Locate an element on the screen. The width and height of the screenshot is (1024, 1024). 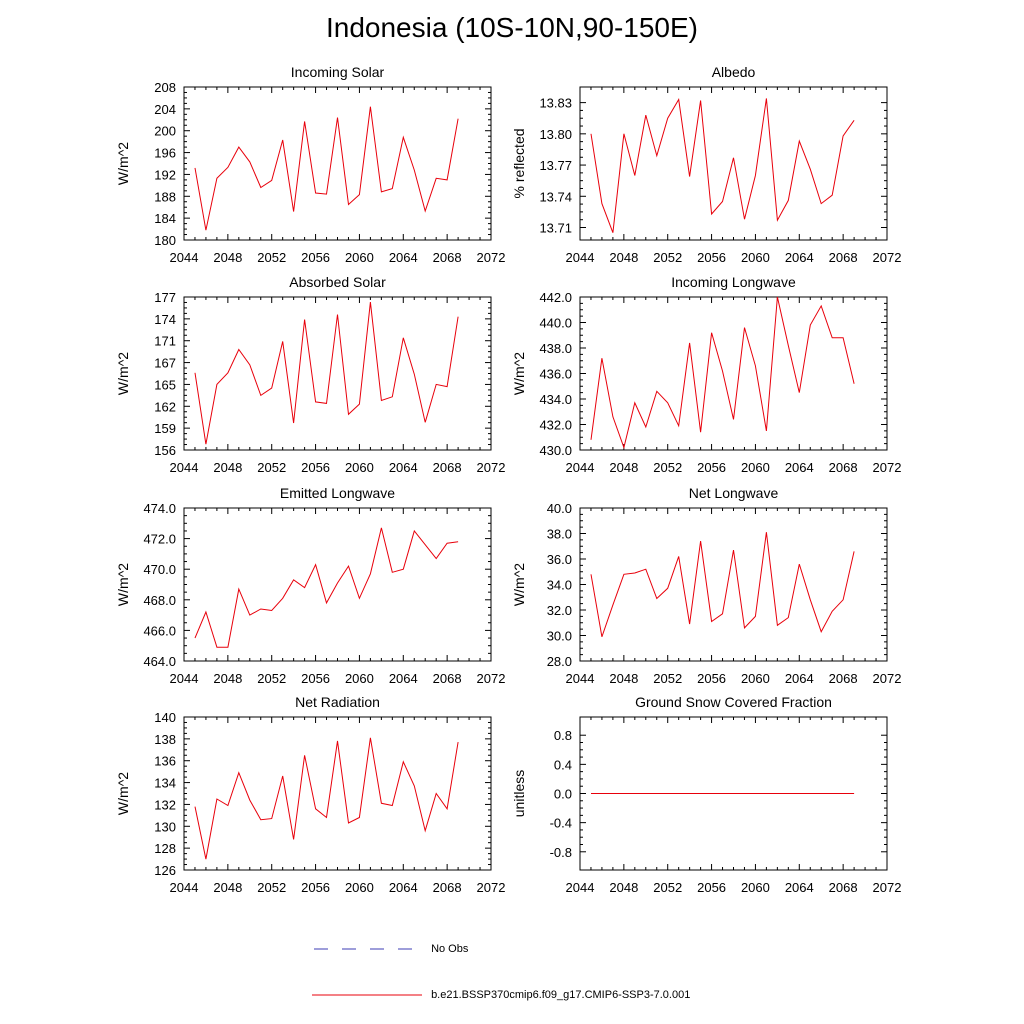
y-axis-label: % reflected is located at coordinates (519, 163).